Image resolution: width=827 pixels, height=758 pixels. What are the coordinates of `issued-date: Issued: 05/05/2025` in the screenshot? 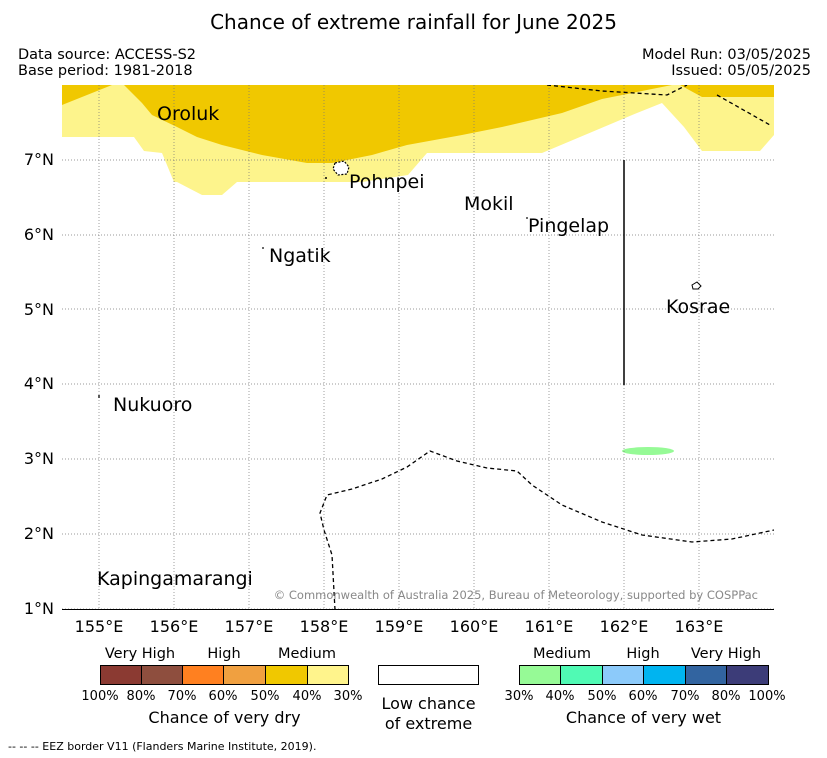 It's located at (741, 71).